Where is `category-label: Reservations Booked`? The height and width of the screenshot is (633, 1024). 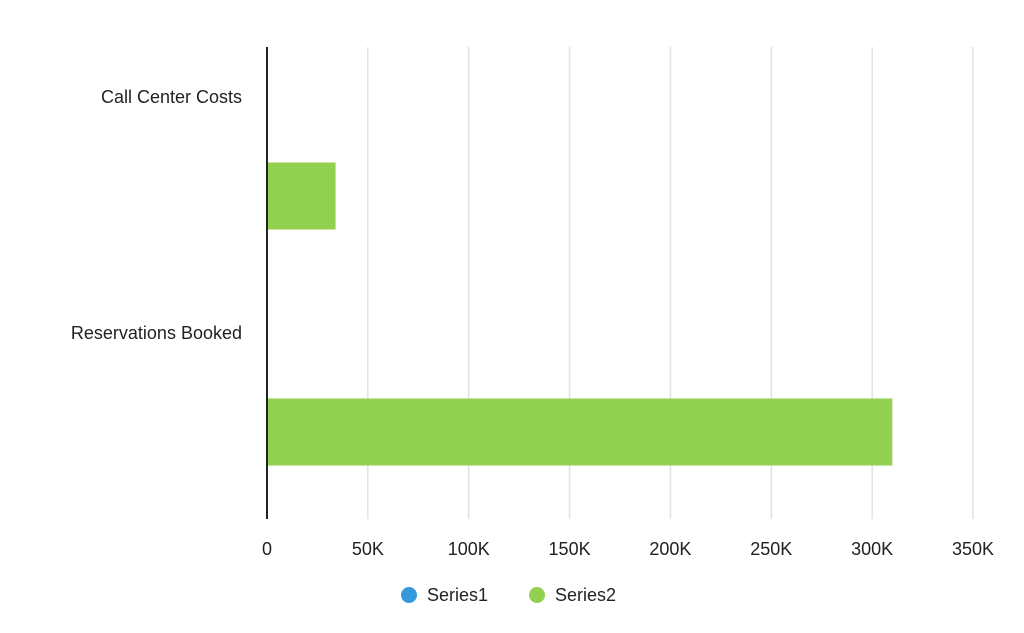
category-label: Reservations Booked is located at coordinates (156, 333).